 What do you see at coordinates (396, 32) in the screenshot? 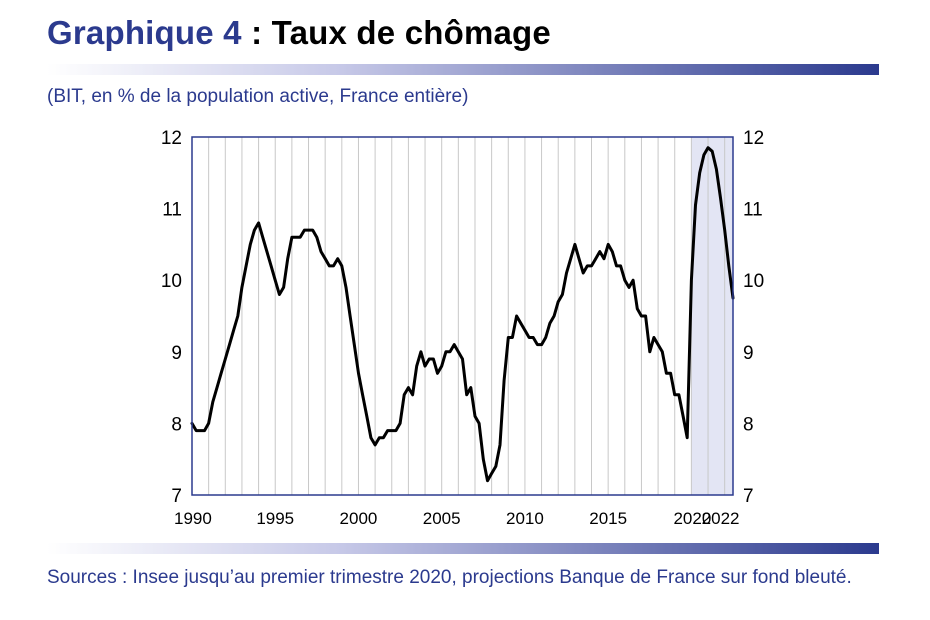
I see `chart-title-rest: : Taux de chômage` at bounding box center [396, 32].